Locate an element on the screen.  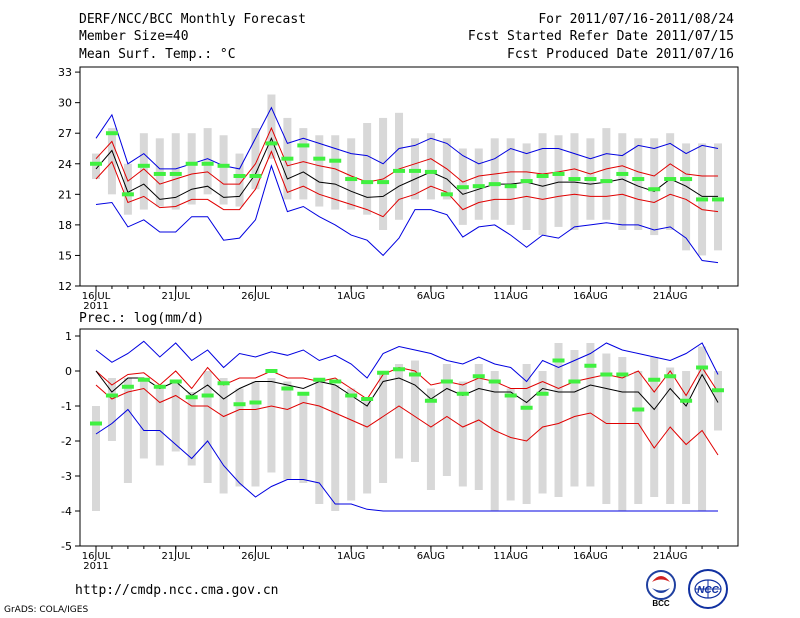
y-tick-label: 33 is located at coordinates (65, 72).